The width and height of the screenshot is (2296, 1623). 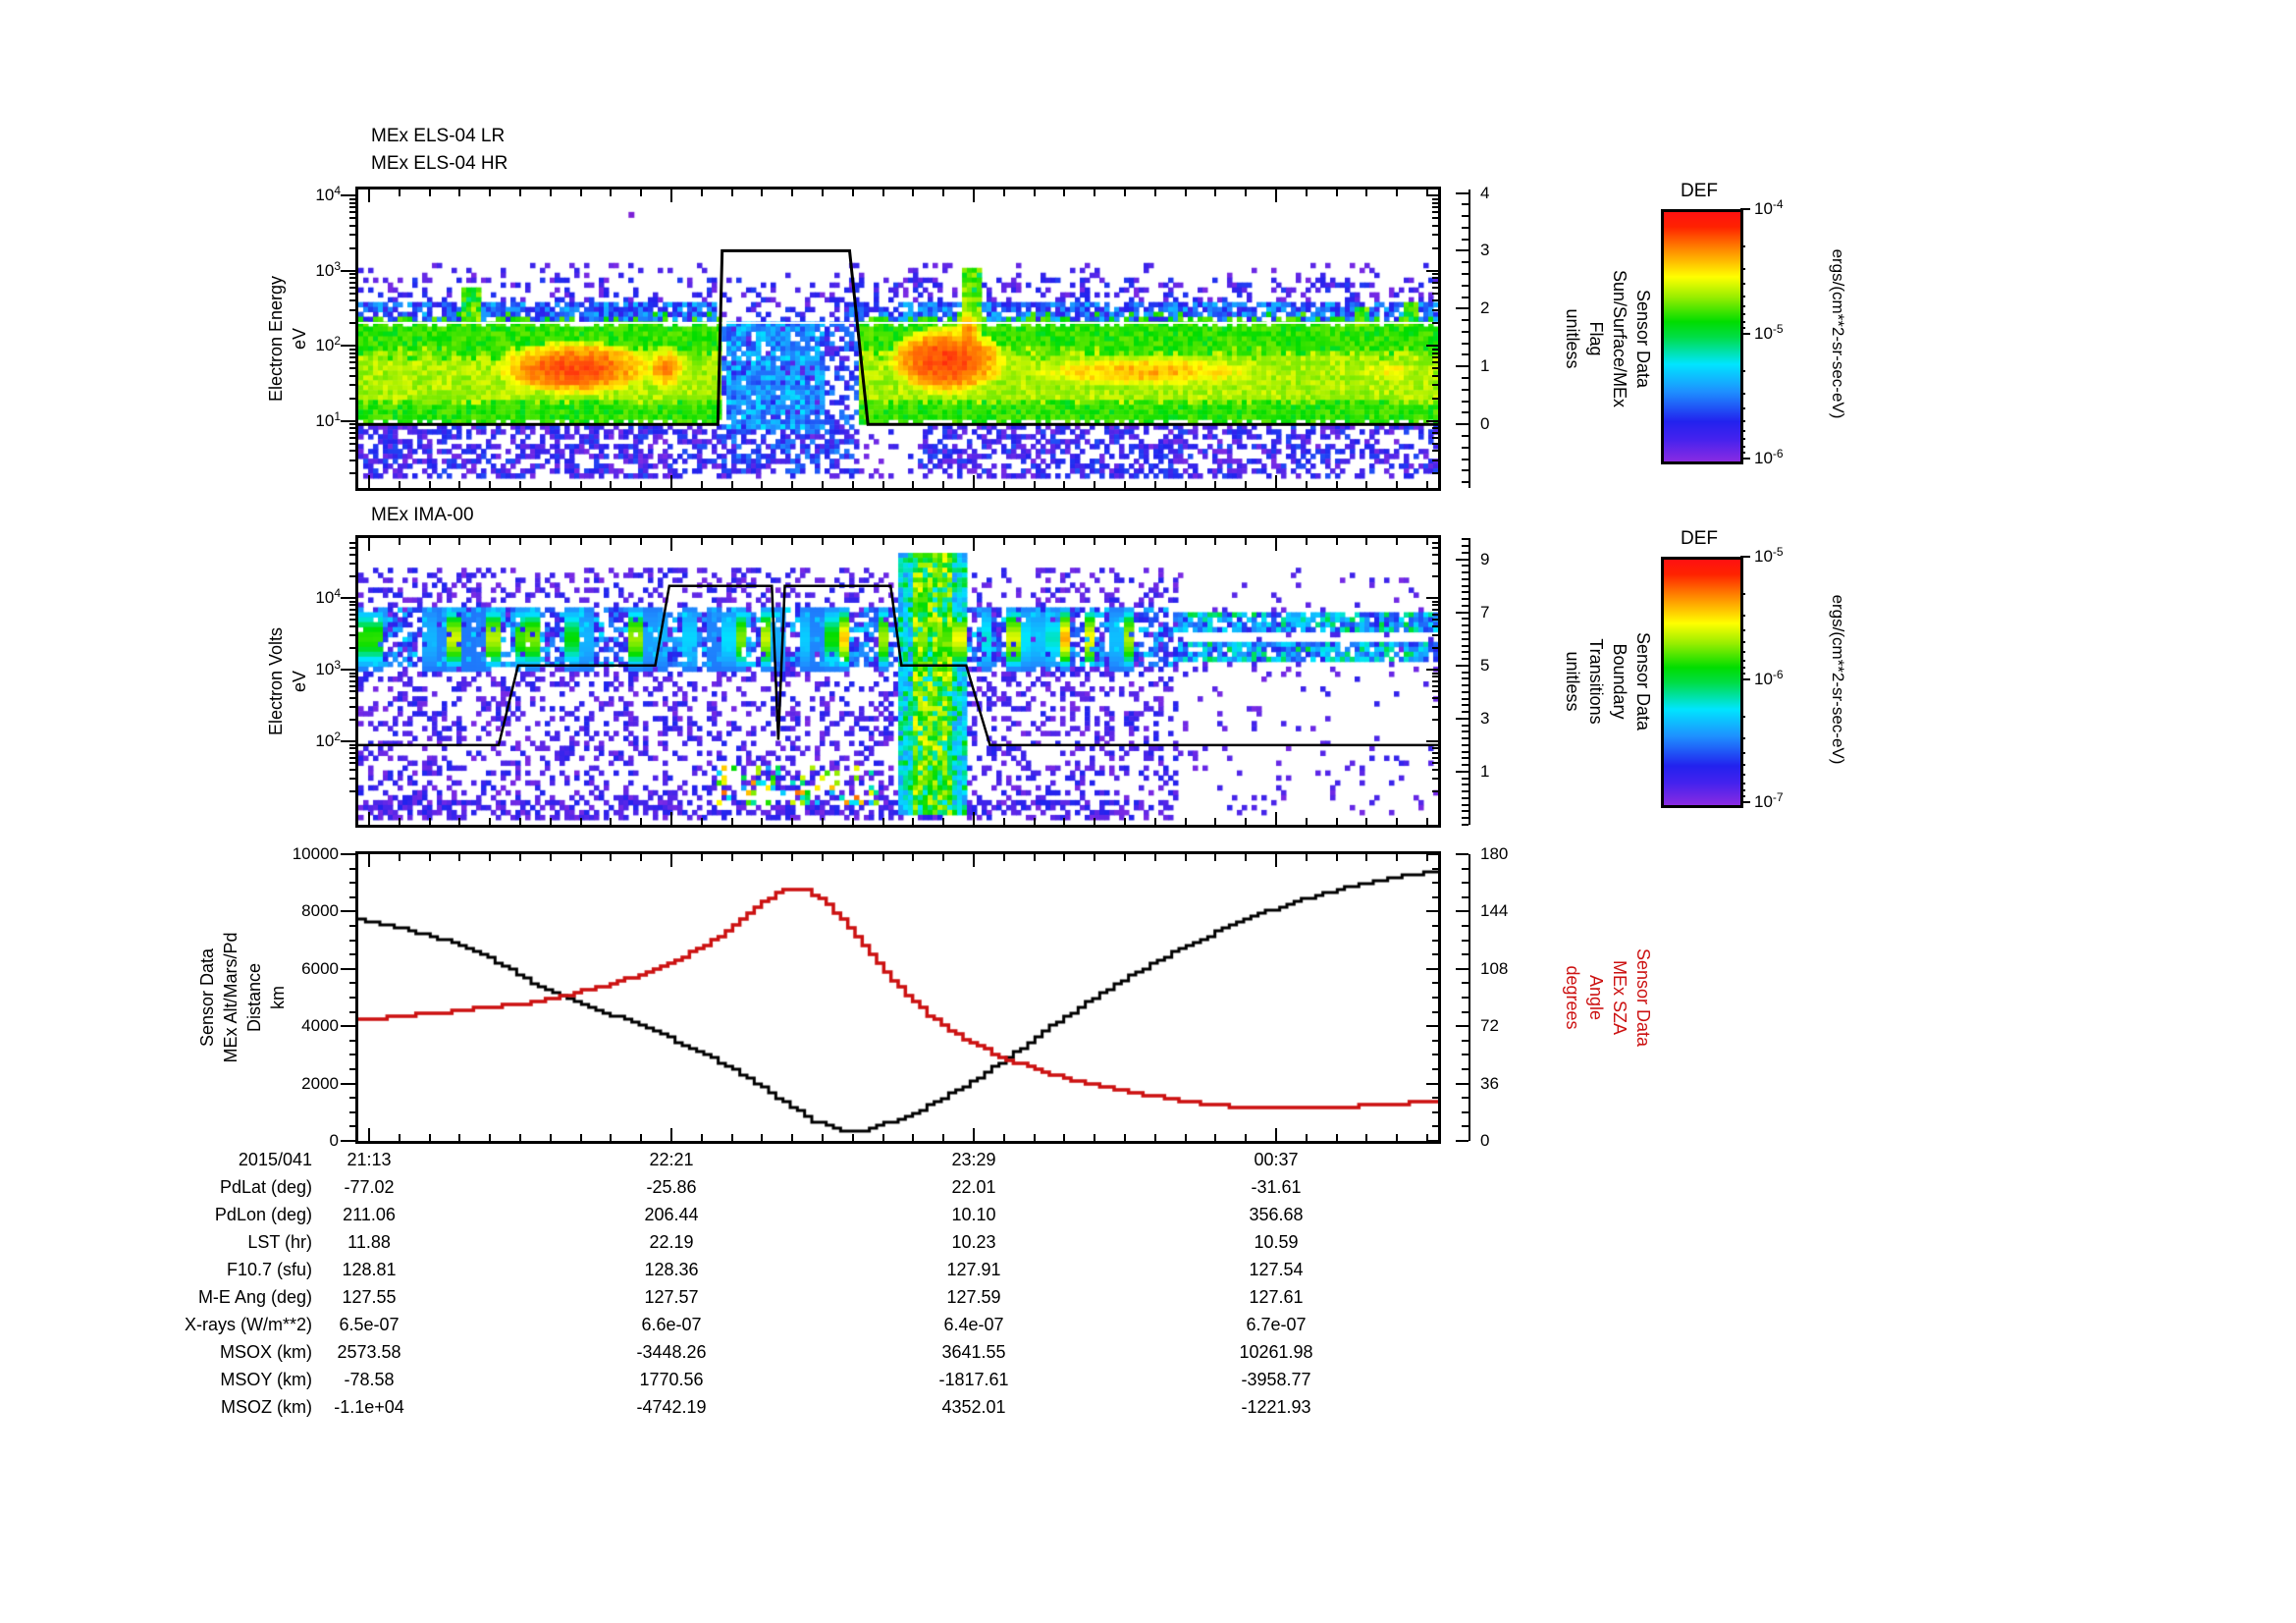 I want to click on ima-spectrogram-panel, so click(x=898, y=681).